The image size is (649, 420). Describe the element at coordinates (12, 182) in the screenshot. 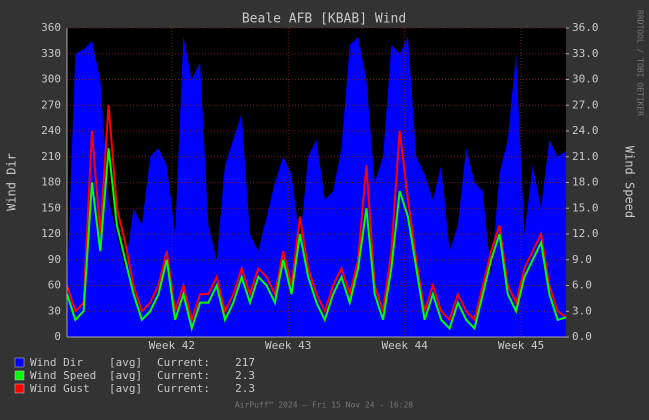

I see `y-axis-label: Wind Dir` at that location.